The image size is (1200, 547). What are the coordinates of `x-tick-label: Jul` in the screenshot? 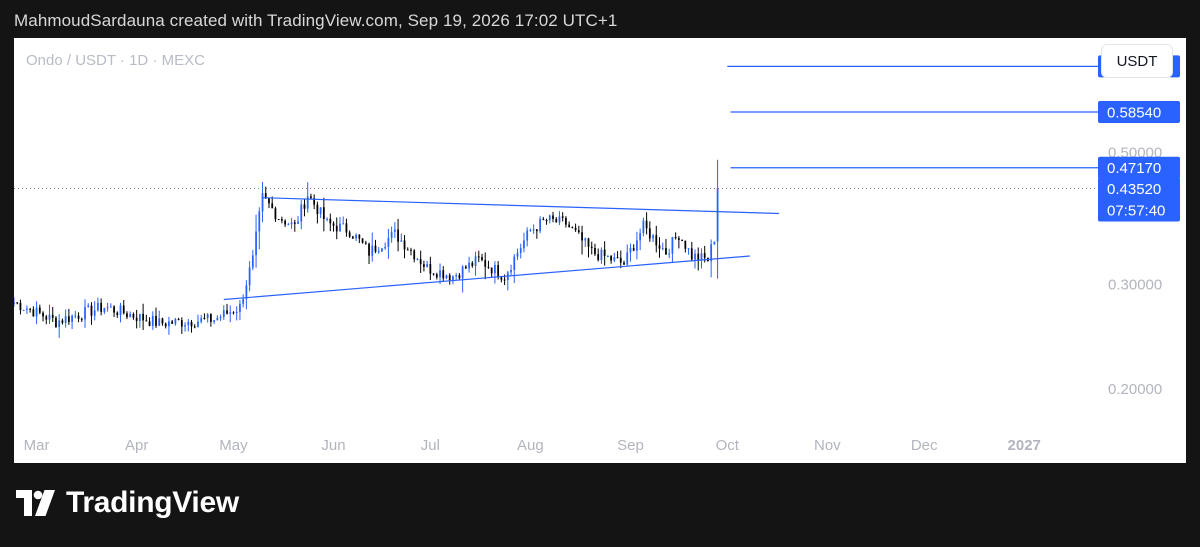 It's located at (430, 445).